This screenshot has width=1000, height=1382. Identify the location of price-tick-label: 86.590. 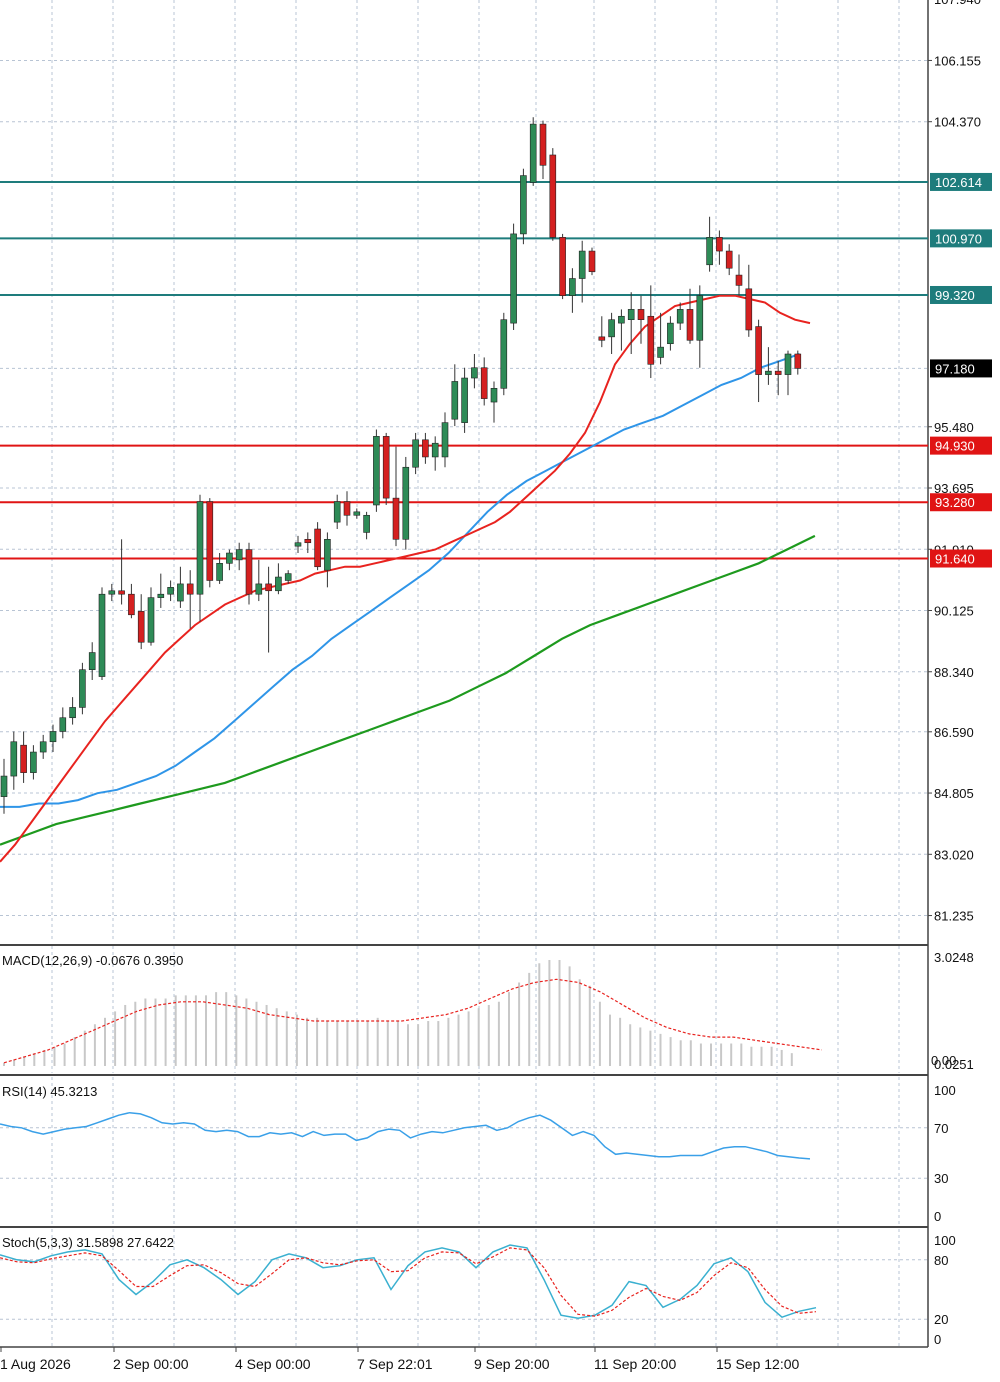
(954, 732).